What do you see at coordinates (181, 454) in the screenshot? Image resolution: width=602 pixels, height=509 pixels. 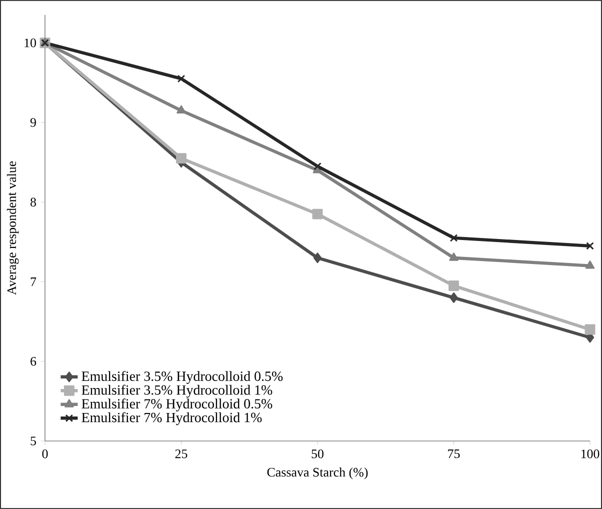 I see `x-tick-label: 25` at bounding box center [181, 454].